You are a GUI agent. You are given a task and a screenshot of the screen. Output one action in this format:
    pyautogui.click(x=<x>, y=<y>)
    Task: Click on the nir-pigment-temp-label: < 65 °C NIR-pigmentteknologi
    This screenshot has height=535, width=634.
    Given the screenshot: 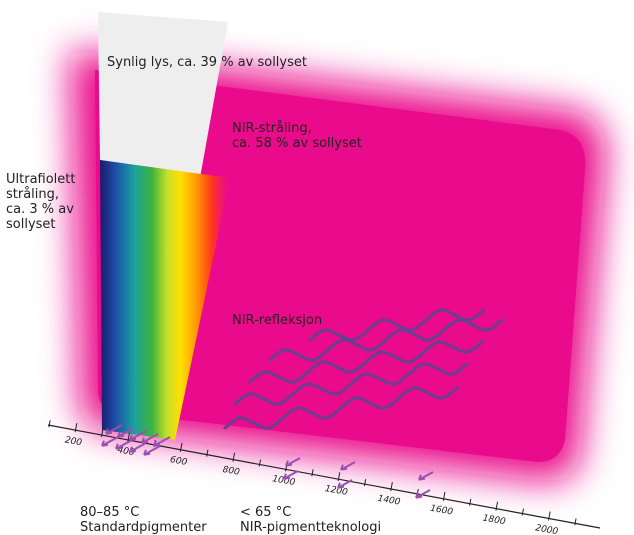 What is the action you would take?
    pyautogui.click(x=311, y=520)
    